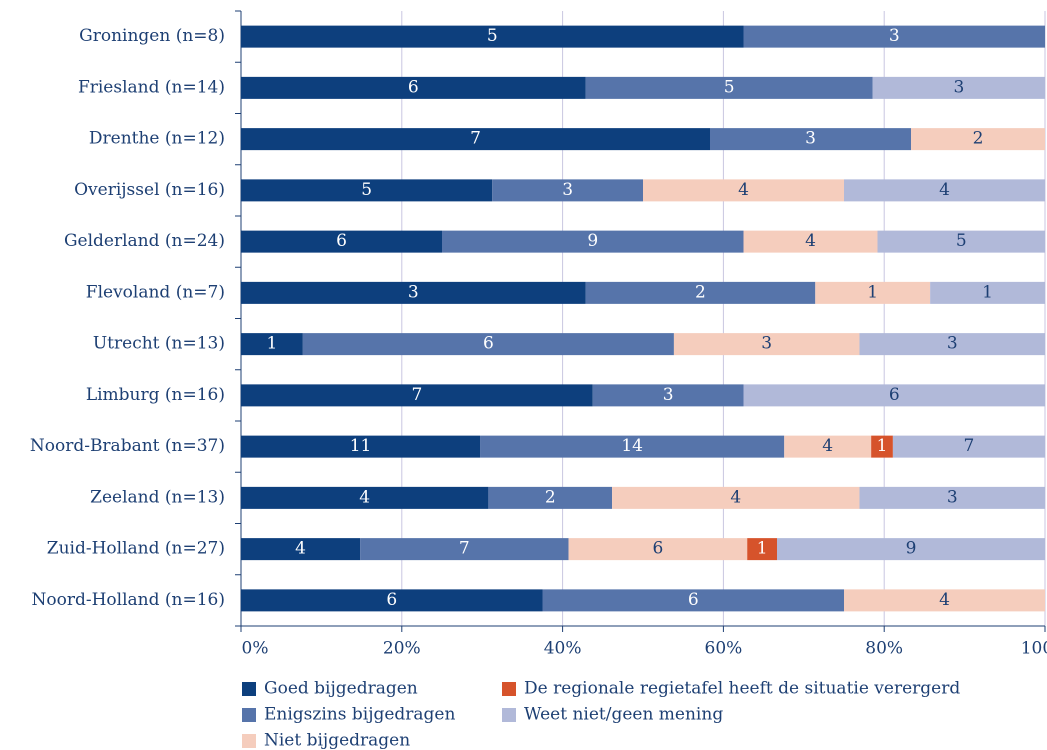  I want to click on x-tick-label: 100%, so click(1034, 649).